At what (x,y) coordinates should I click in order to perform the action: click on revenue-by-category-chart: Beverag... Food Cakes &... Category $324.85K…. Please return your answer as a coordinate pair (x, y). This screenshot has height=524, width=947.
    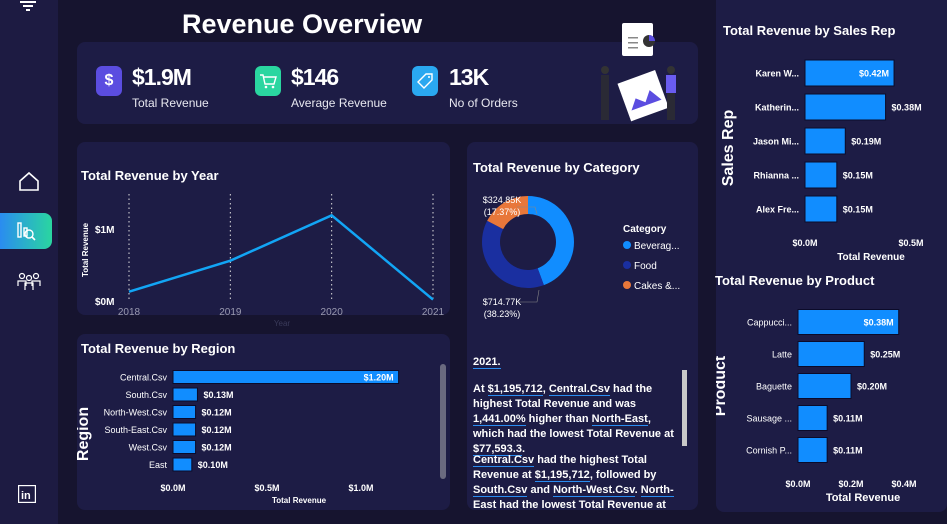
    Looking at the image, I should click on (581, 257).